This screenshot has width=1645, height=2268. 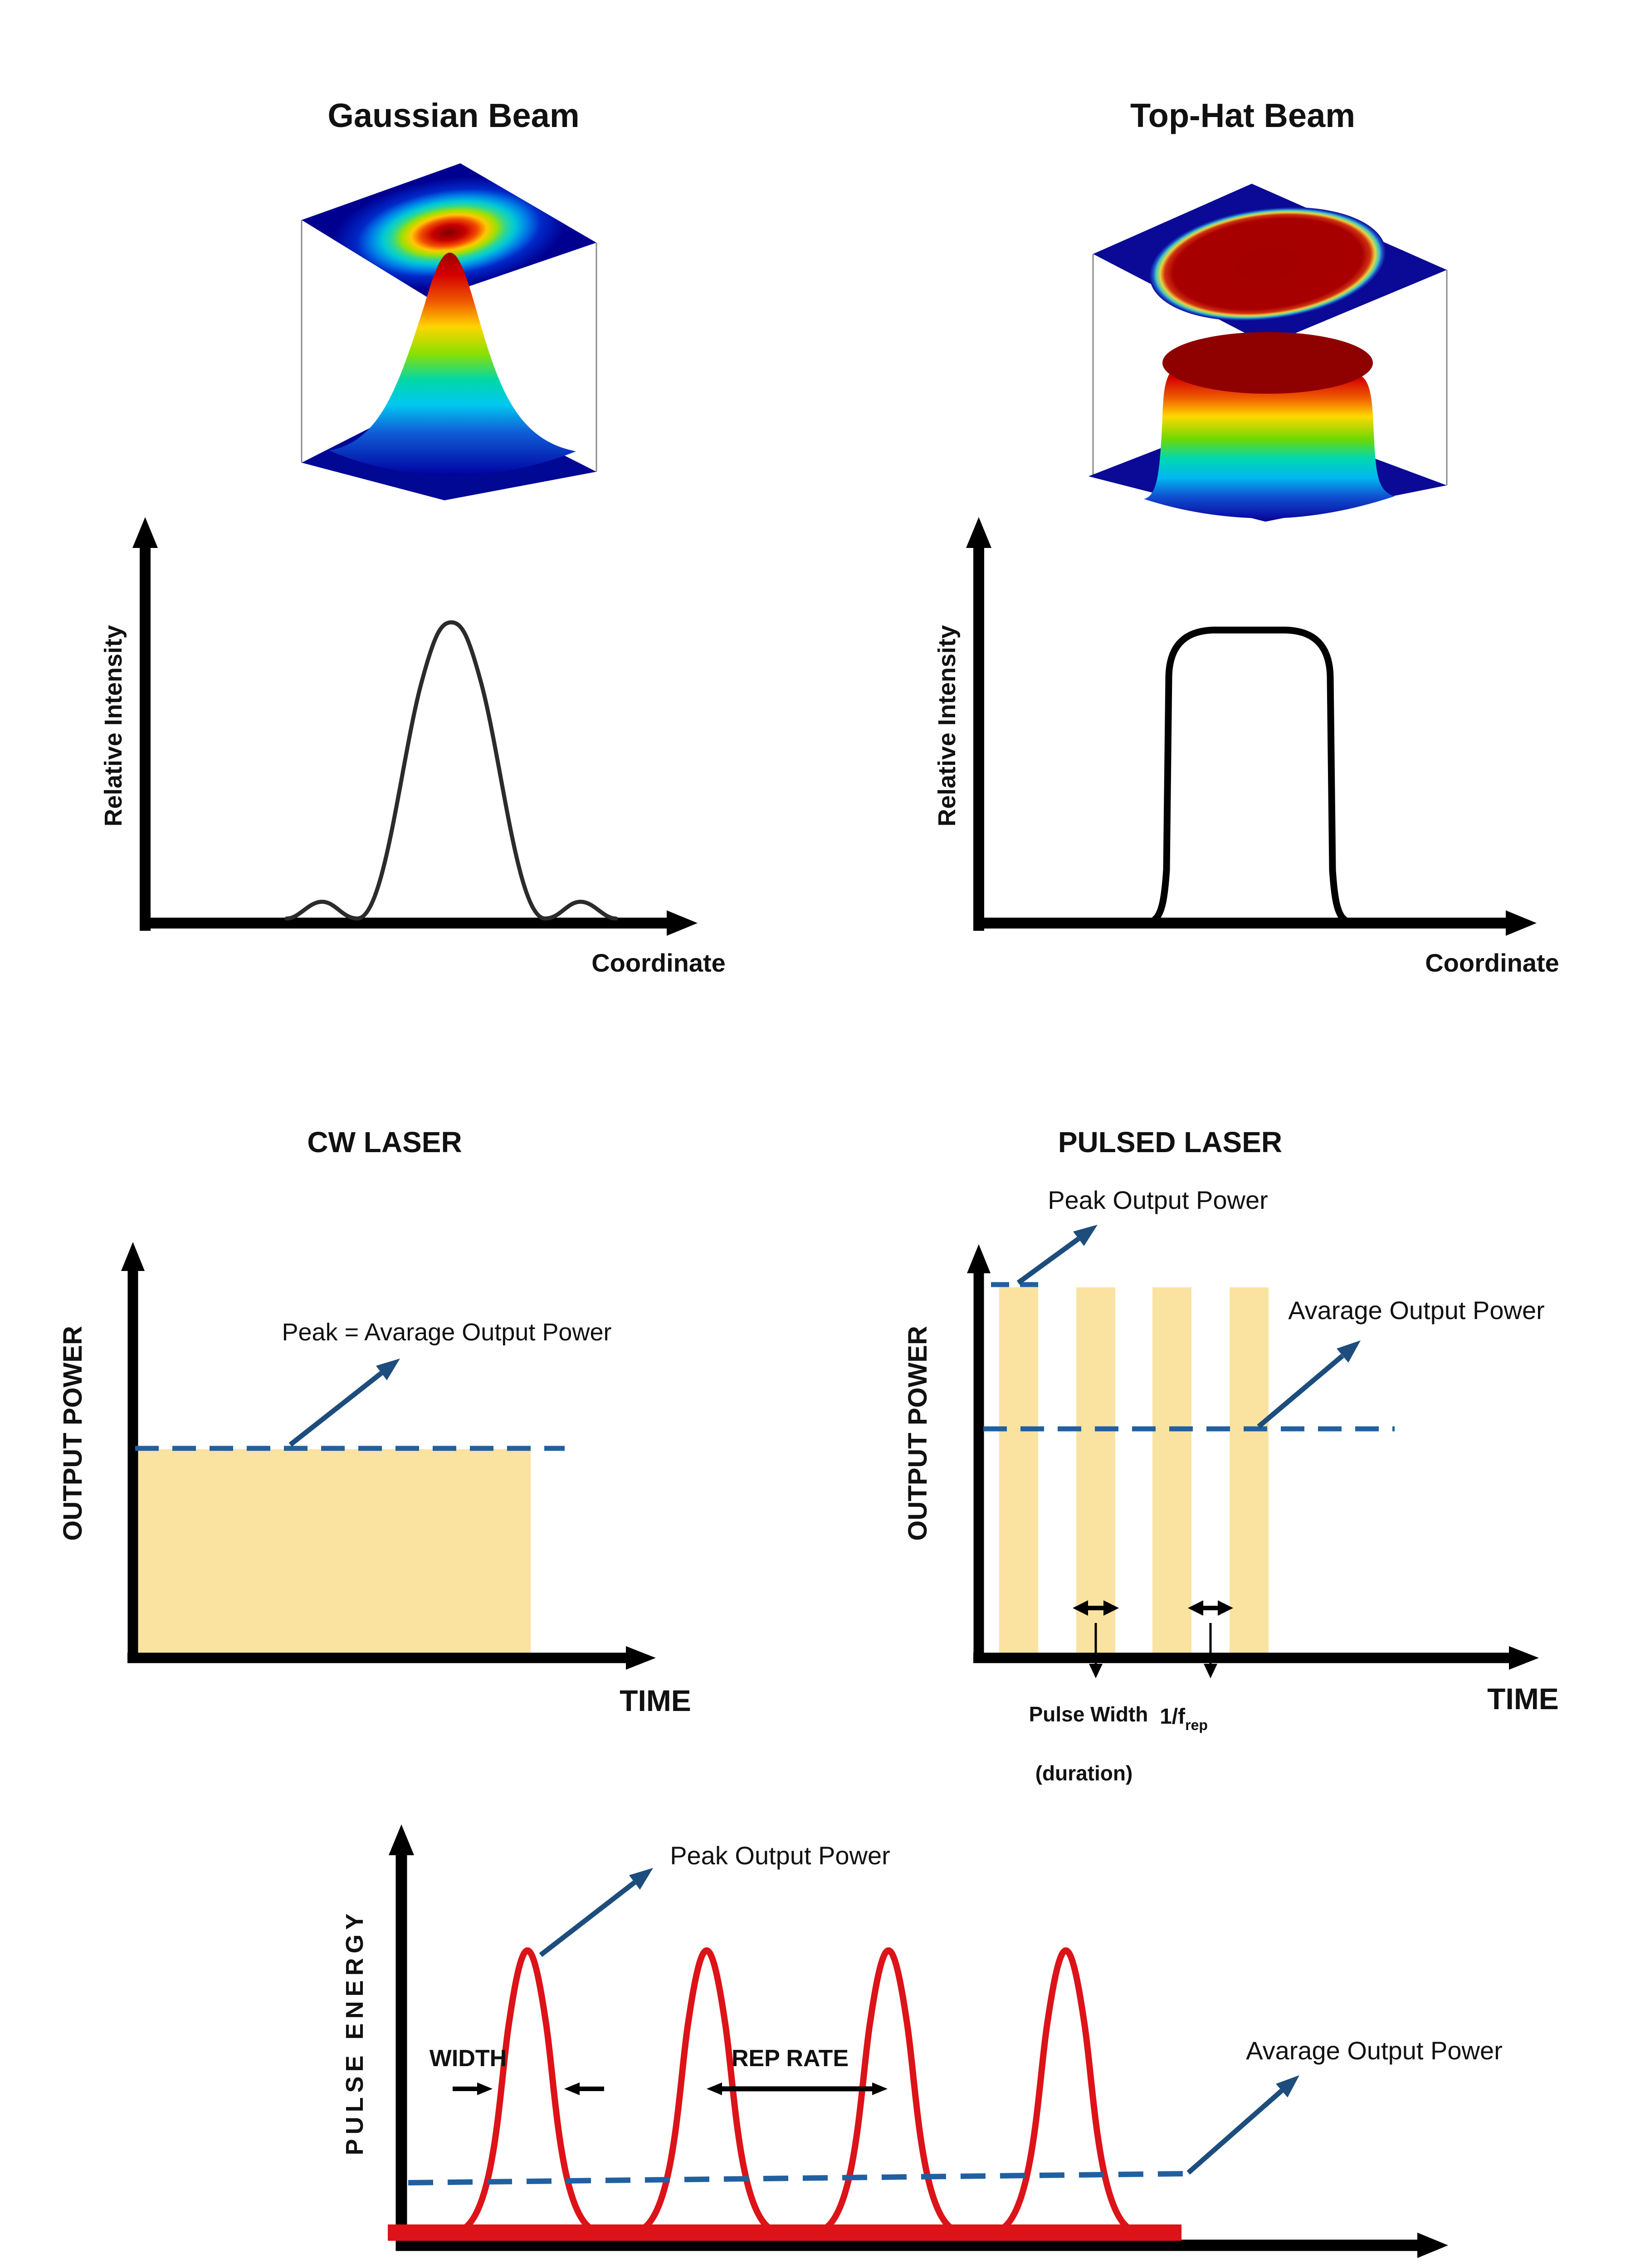 I want to click on pulse-width-measure-arrow, so click(x=1096, y=1608).